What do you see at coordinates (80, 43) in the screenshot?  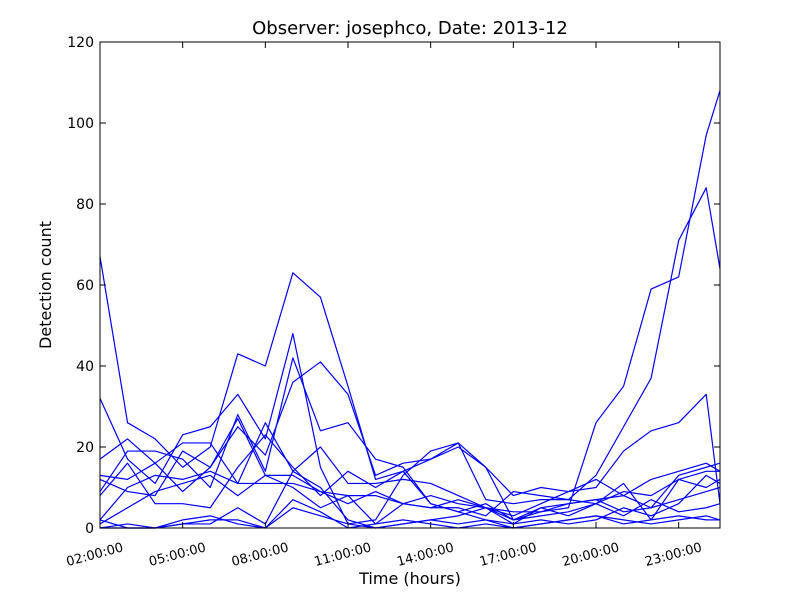 I see `y-tick-label-120: 120` at bounding box center [80, 43].